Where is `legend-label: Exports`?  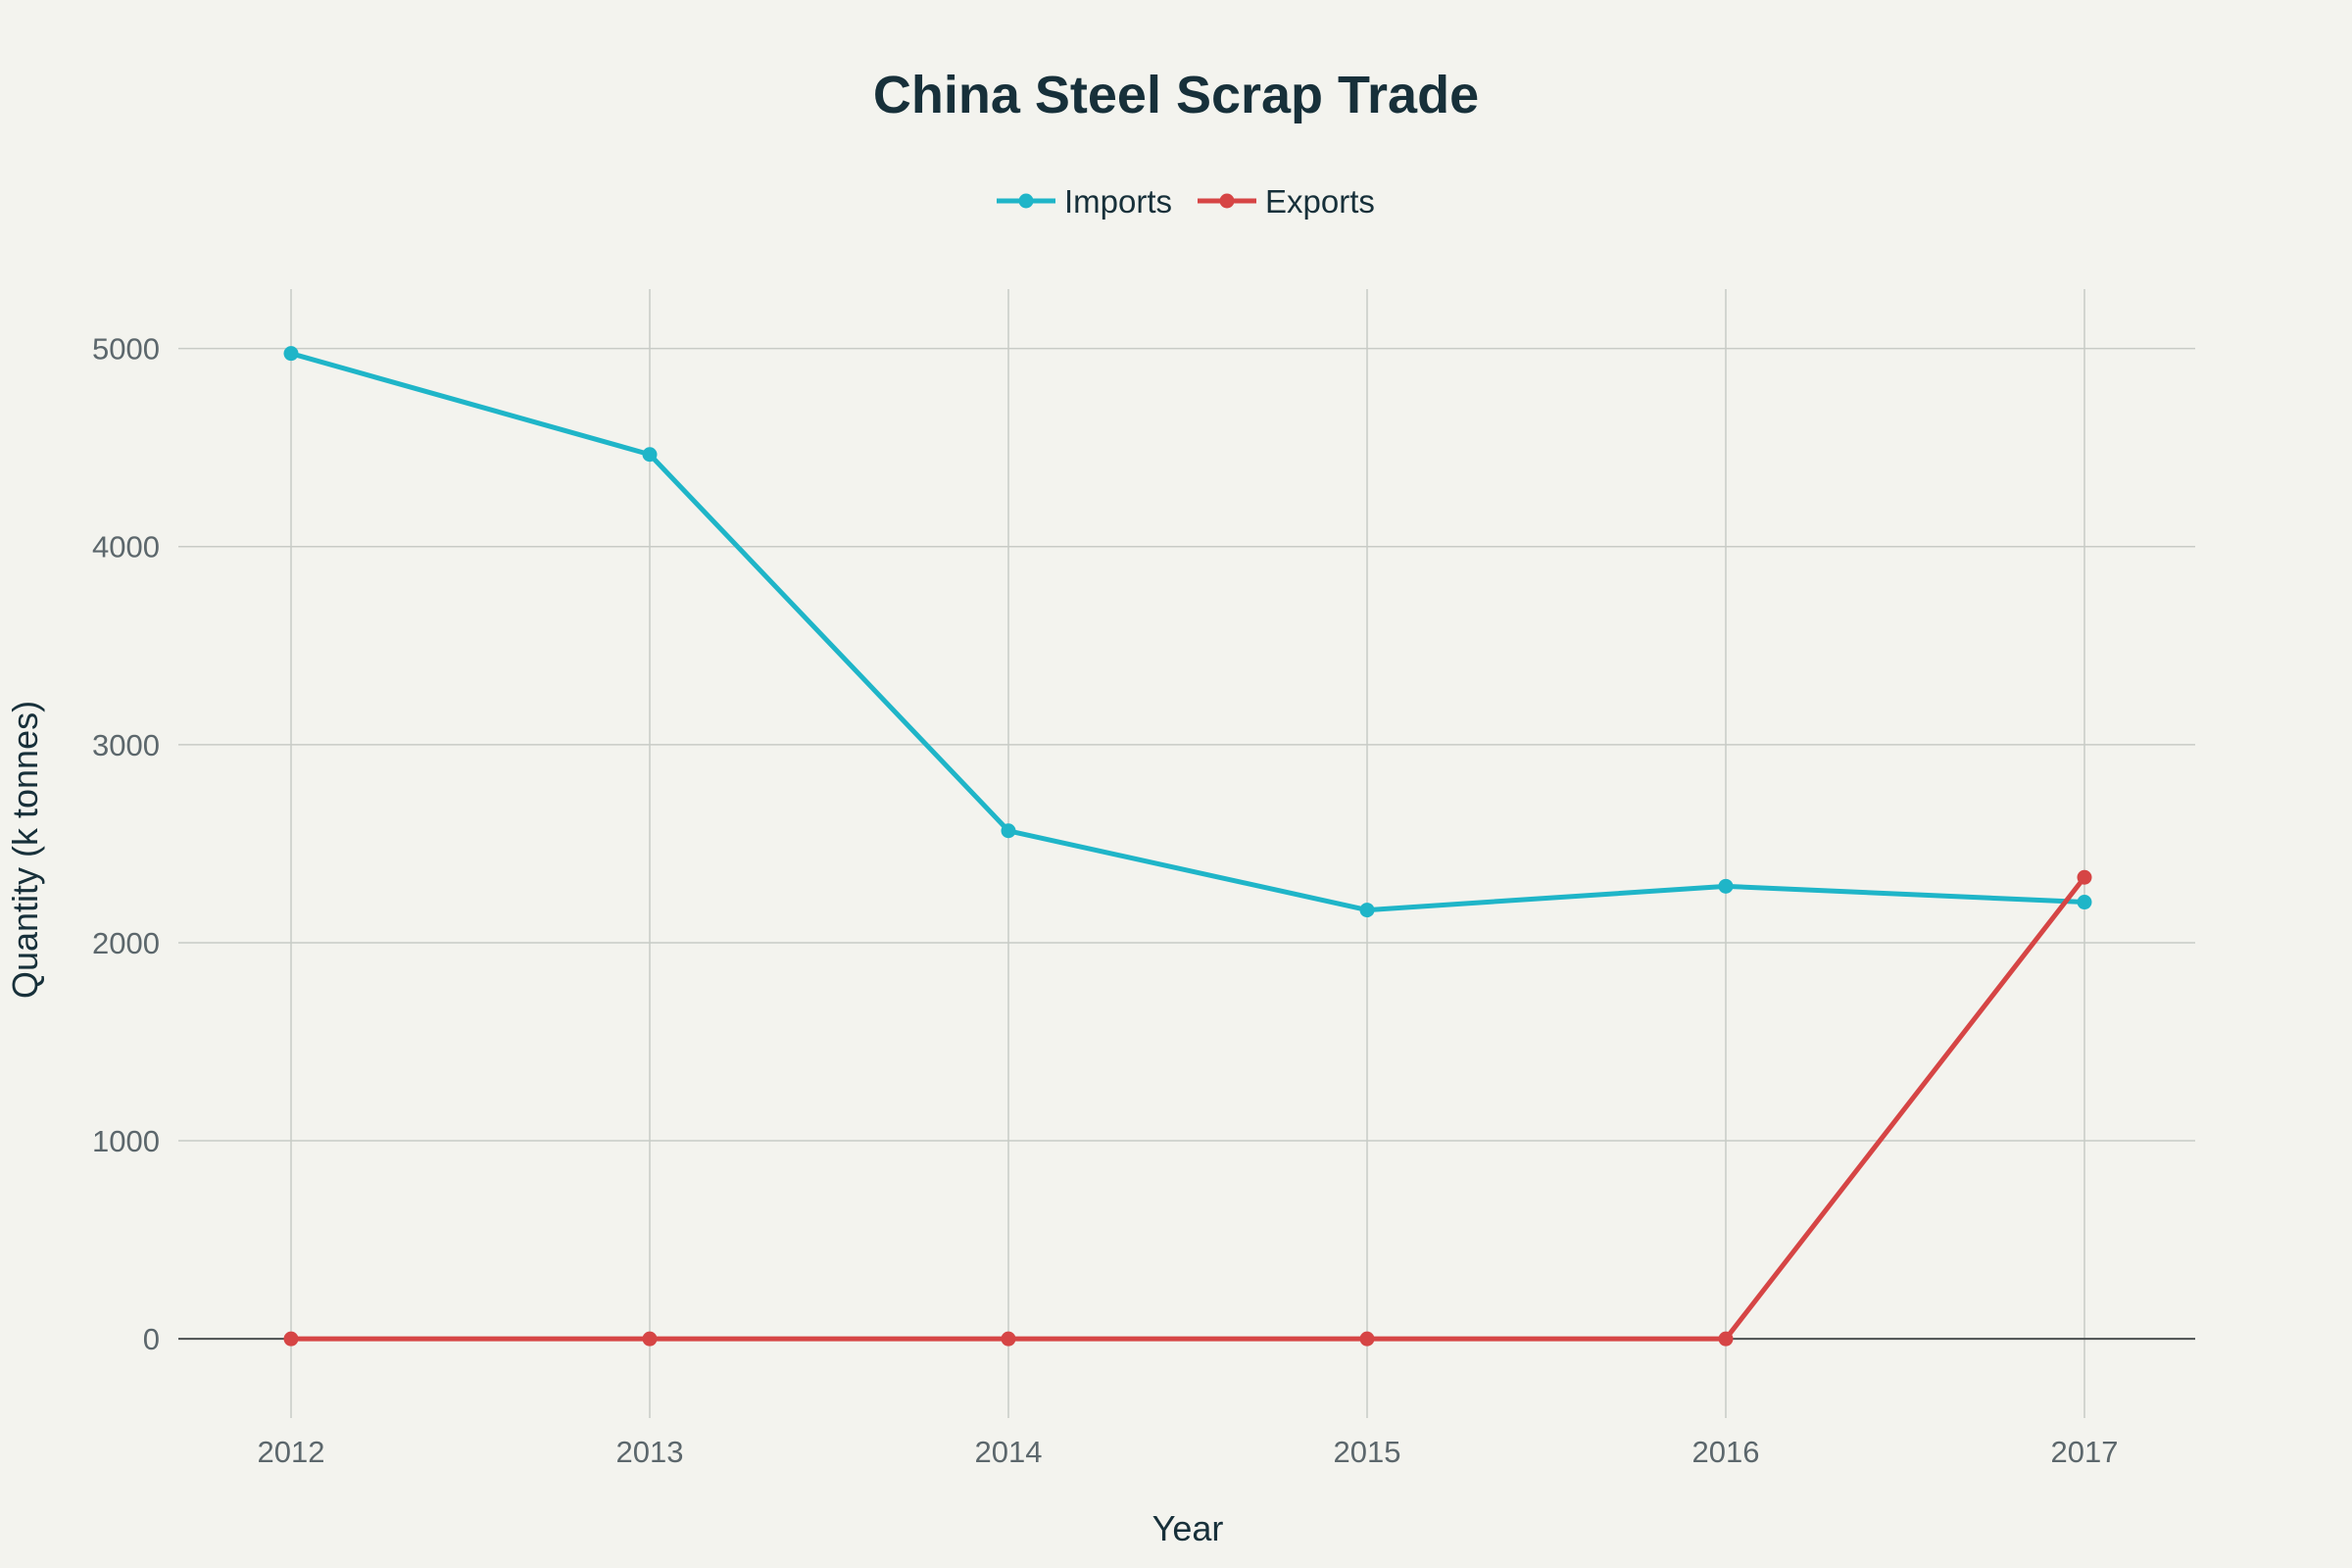
legend-label: Exports is located at coordinates (1320, 201).